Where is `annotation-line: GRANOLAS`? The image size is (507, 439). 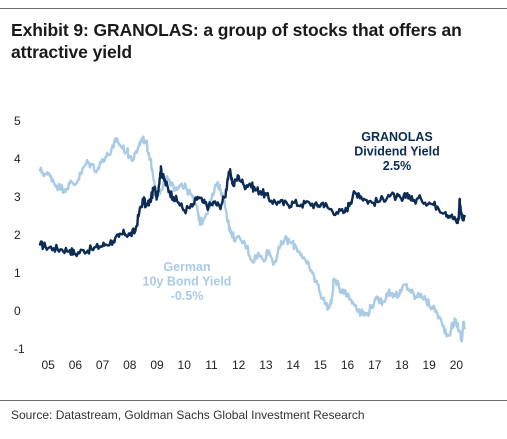
annotation-line: GRANOLAS is located at coordinates (397, 137).